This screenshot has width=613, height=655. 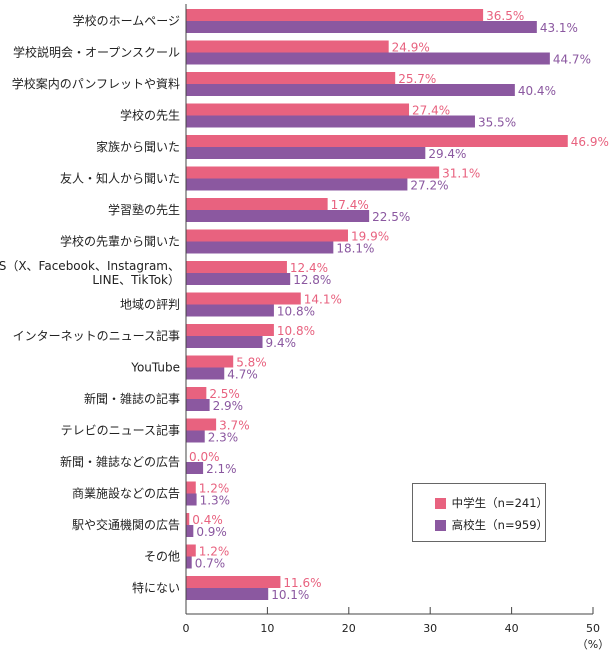 What do you see at coordinates (593, 644) in the screenshot?
I see `x-axis-unit: （%）` at bounding box center [593, 644].